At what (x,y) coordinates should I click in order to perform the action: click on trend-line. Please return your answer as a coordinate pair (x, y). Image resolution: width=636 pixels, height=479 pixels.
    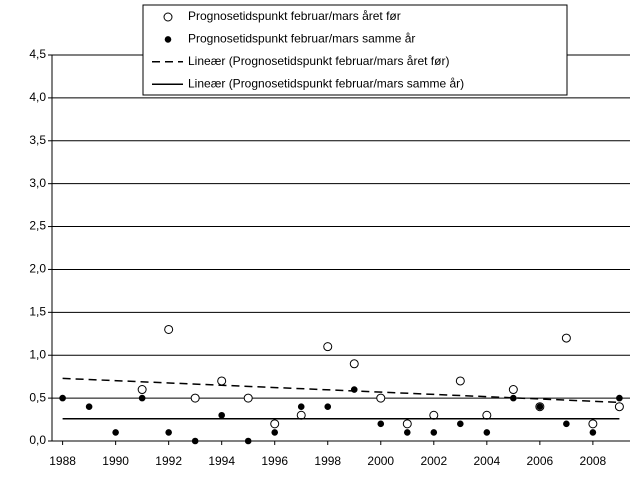
    Looking at the image, I should click on (341, 390).